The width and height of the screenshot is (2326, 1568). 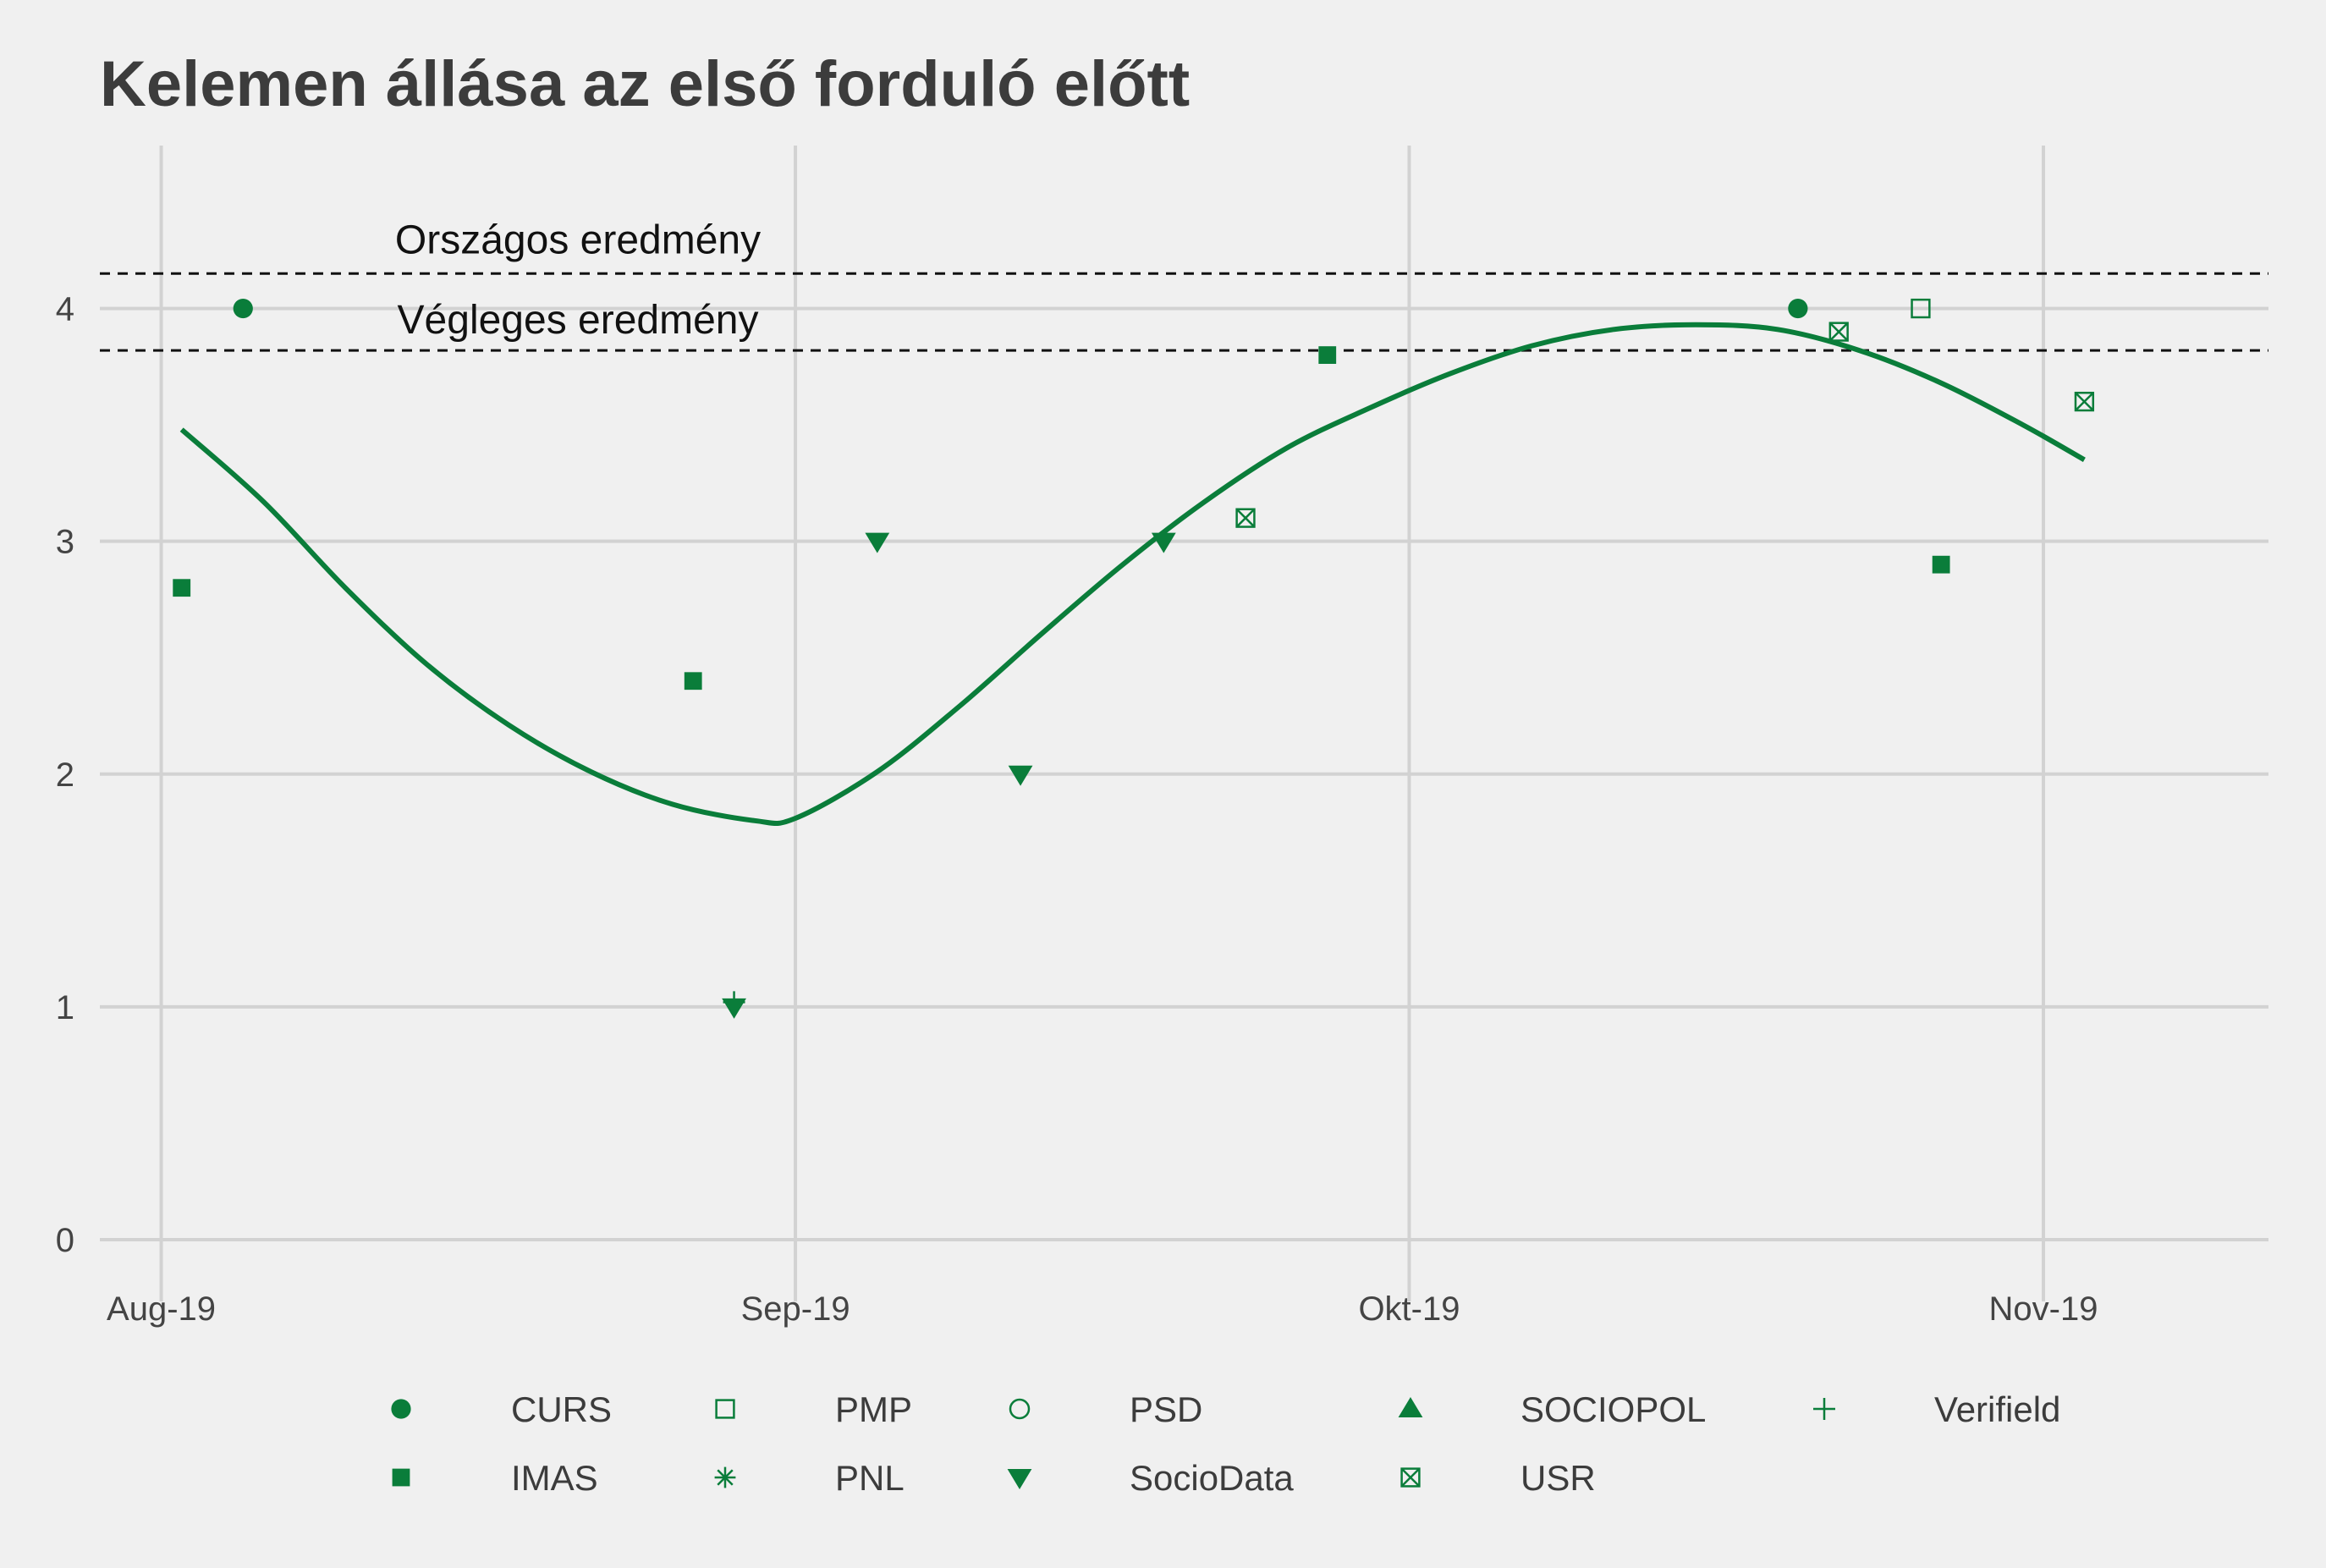 What do you see at coordinates (870, 1478) in the screenshot?
I see `legend-label: PNL` at bounding box center [870, 1478].